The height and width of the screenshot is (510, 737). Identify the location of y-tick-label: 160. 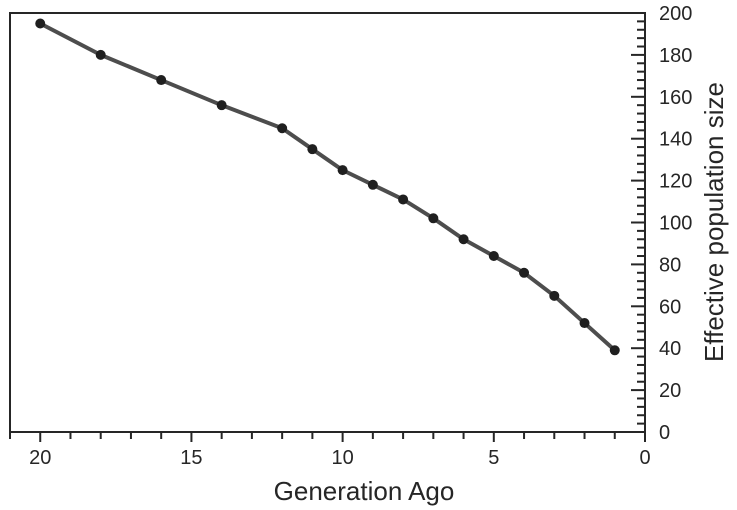
(675, 98).